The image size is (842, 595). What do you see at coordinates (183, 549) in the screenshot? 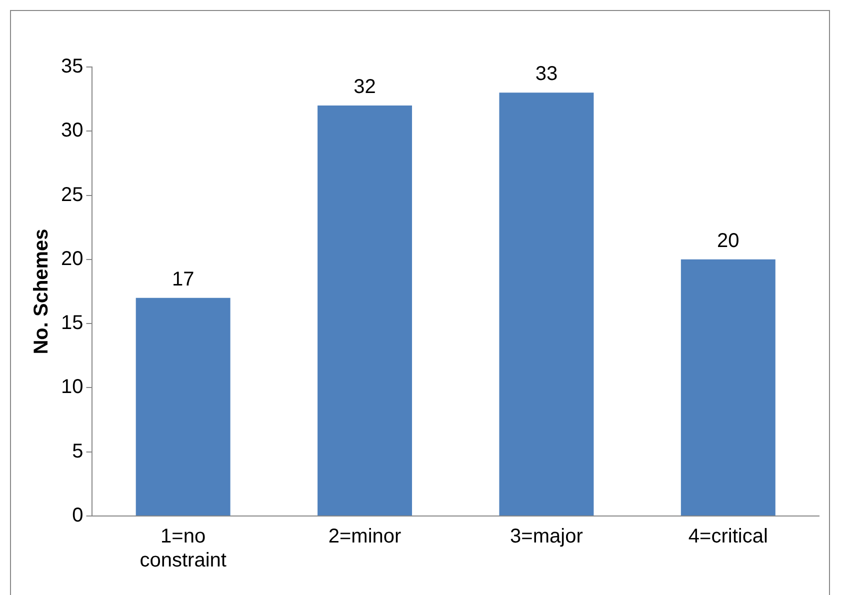
I see `x-tick-label: 1=no constraint` at bounding box center [183, 549].